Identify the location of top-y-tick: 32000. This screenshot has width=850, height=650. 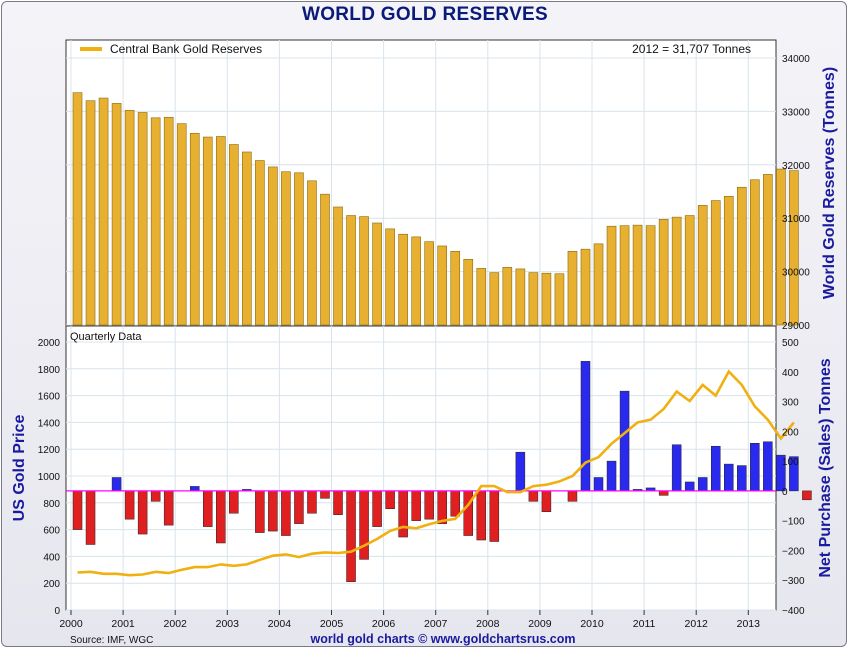
(796, 166).